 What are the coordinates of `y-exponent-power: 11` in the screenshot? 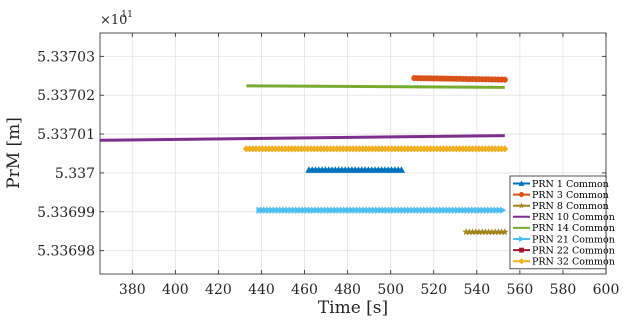 It's located at (127, 14).